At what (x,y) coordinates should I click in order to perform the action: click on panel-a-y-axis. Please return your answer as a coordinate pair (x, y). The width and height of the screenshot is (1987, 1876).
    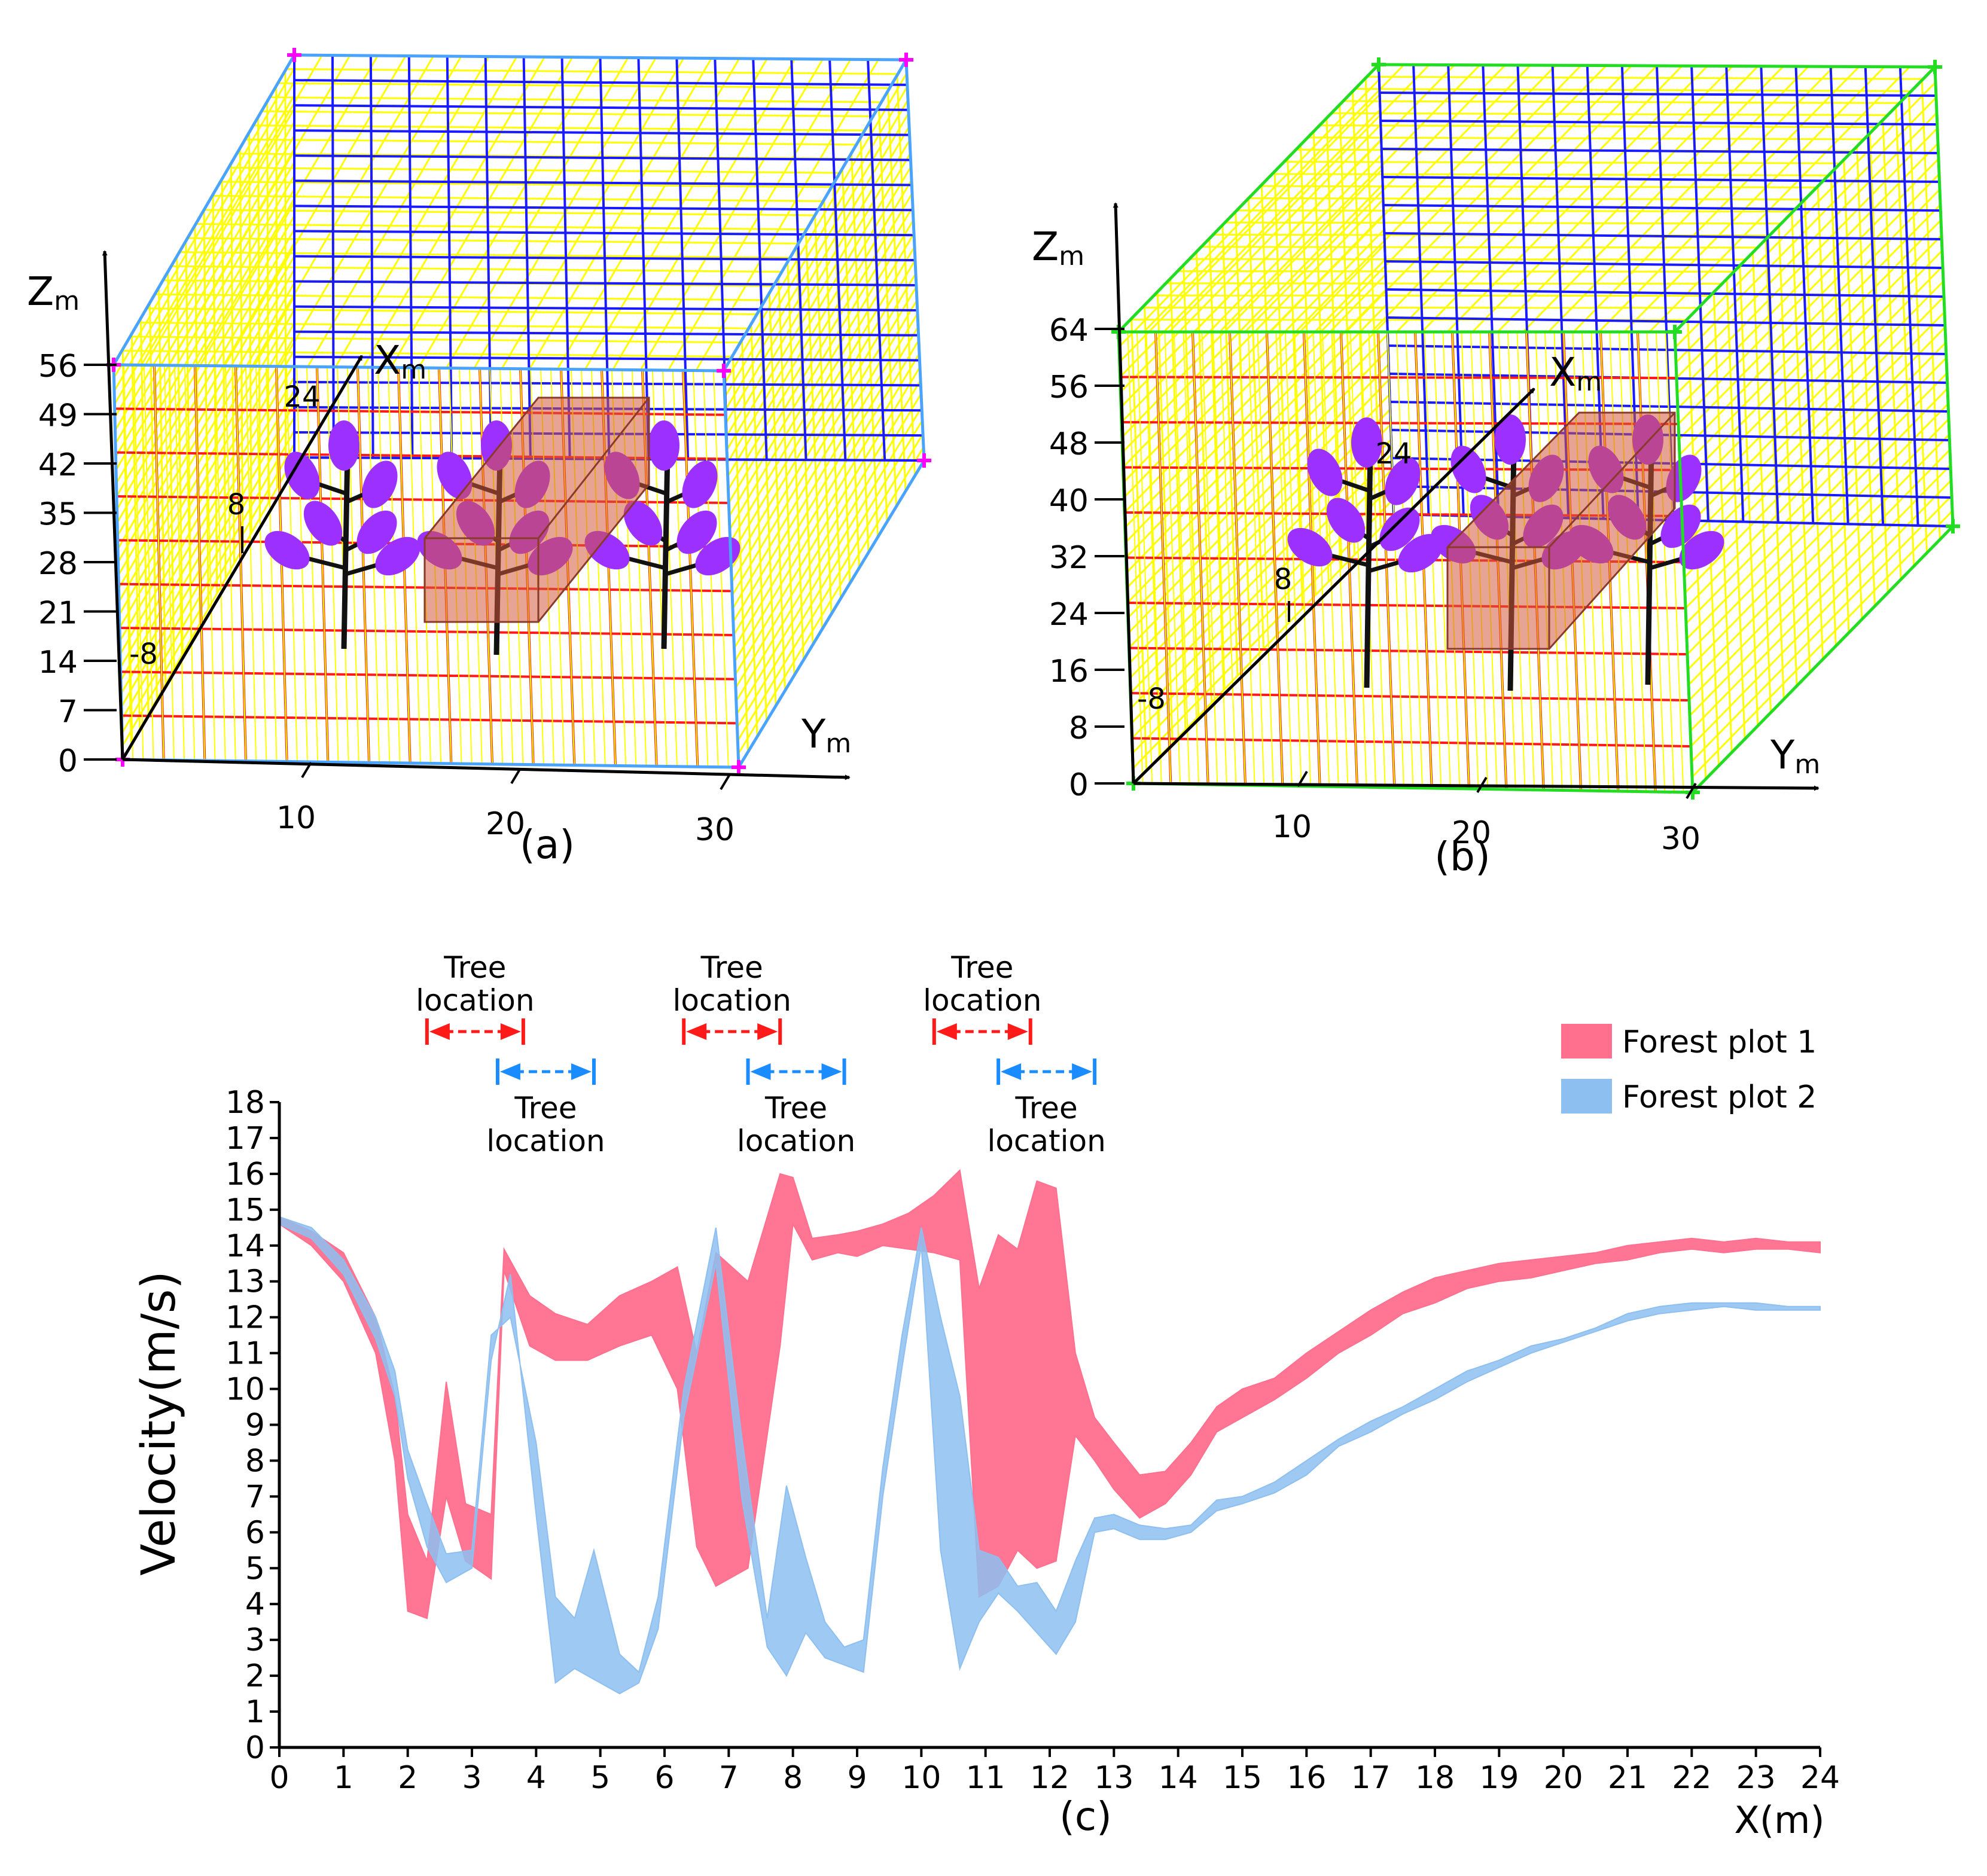
    Looking at the image, I should click on (486, 769).